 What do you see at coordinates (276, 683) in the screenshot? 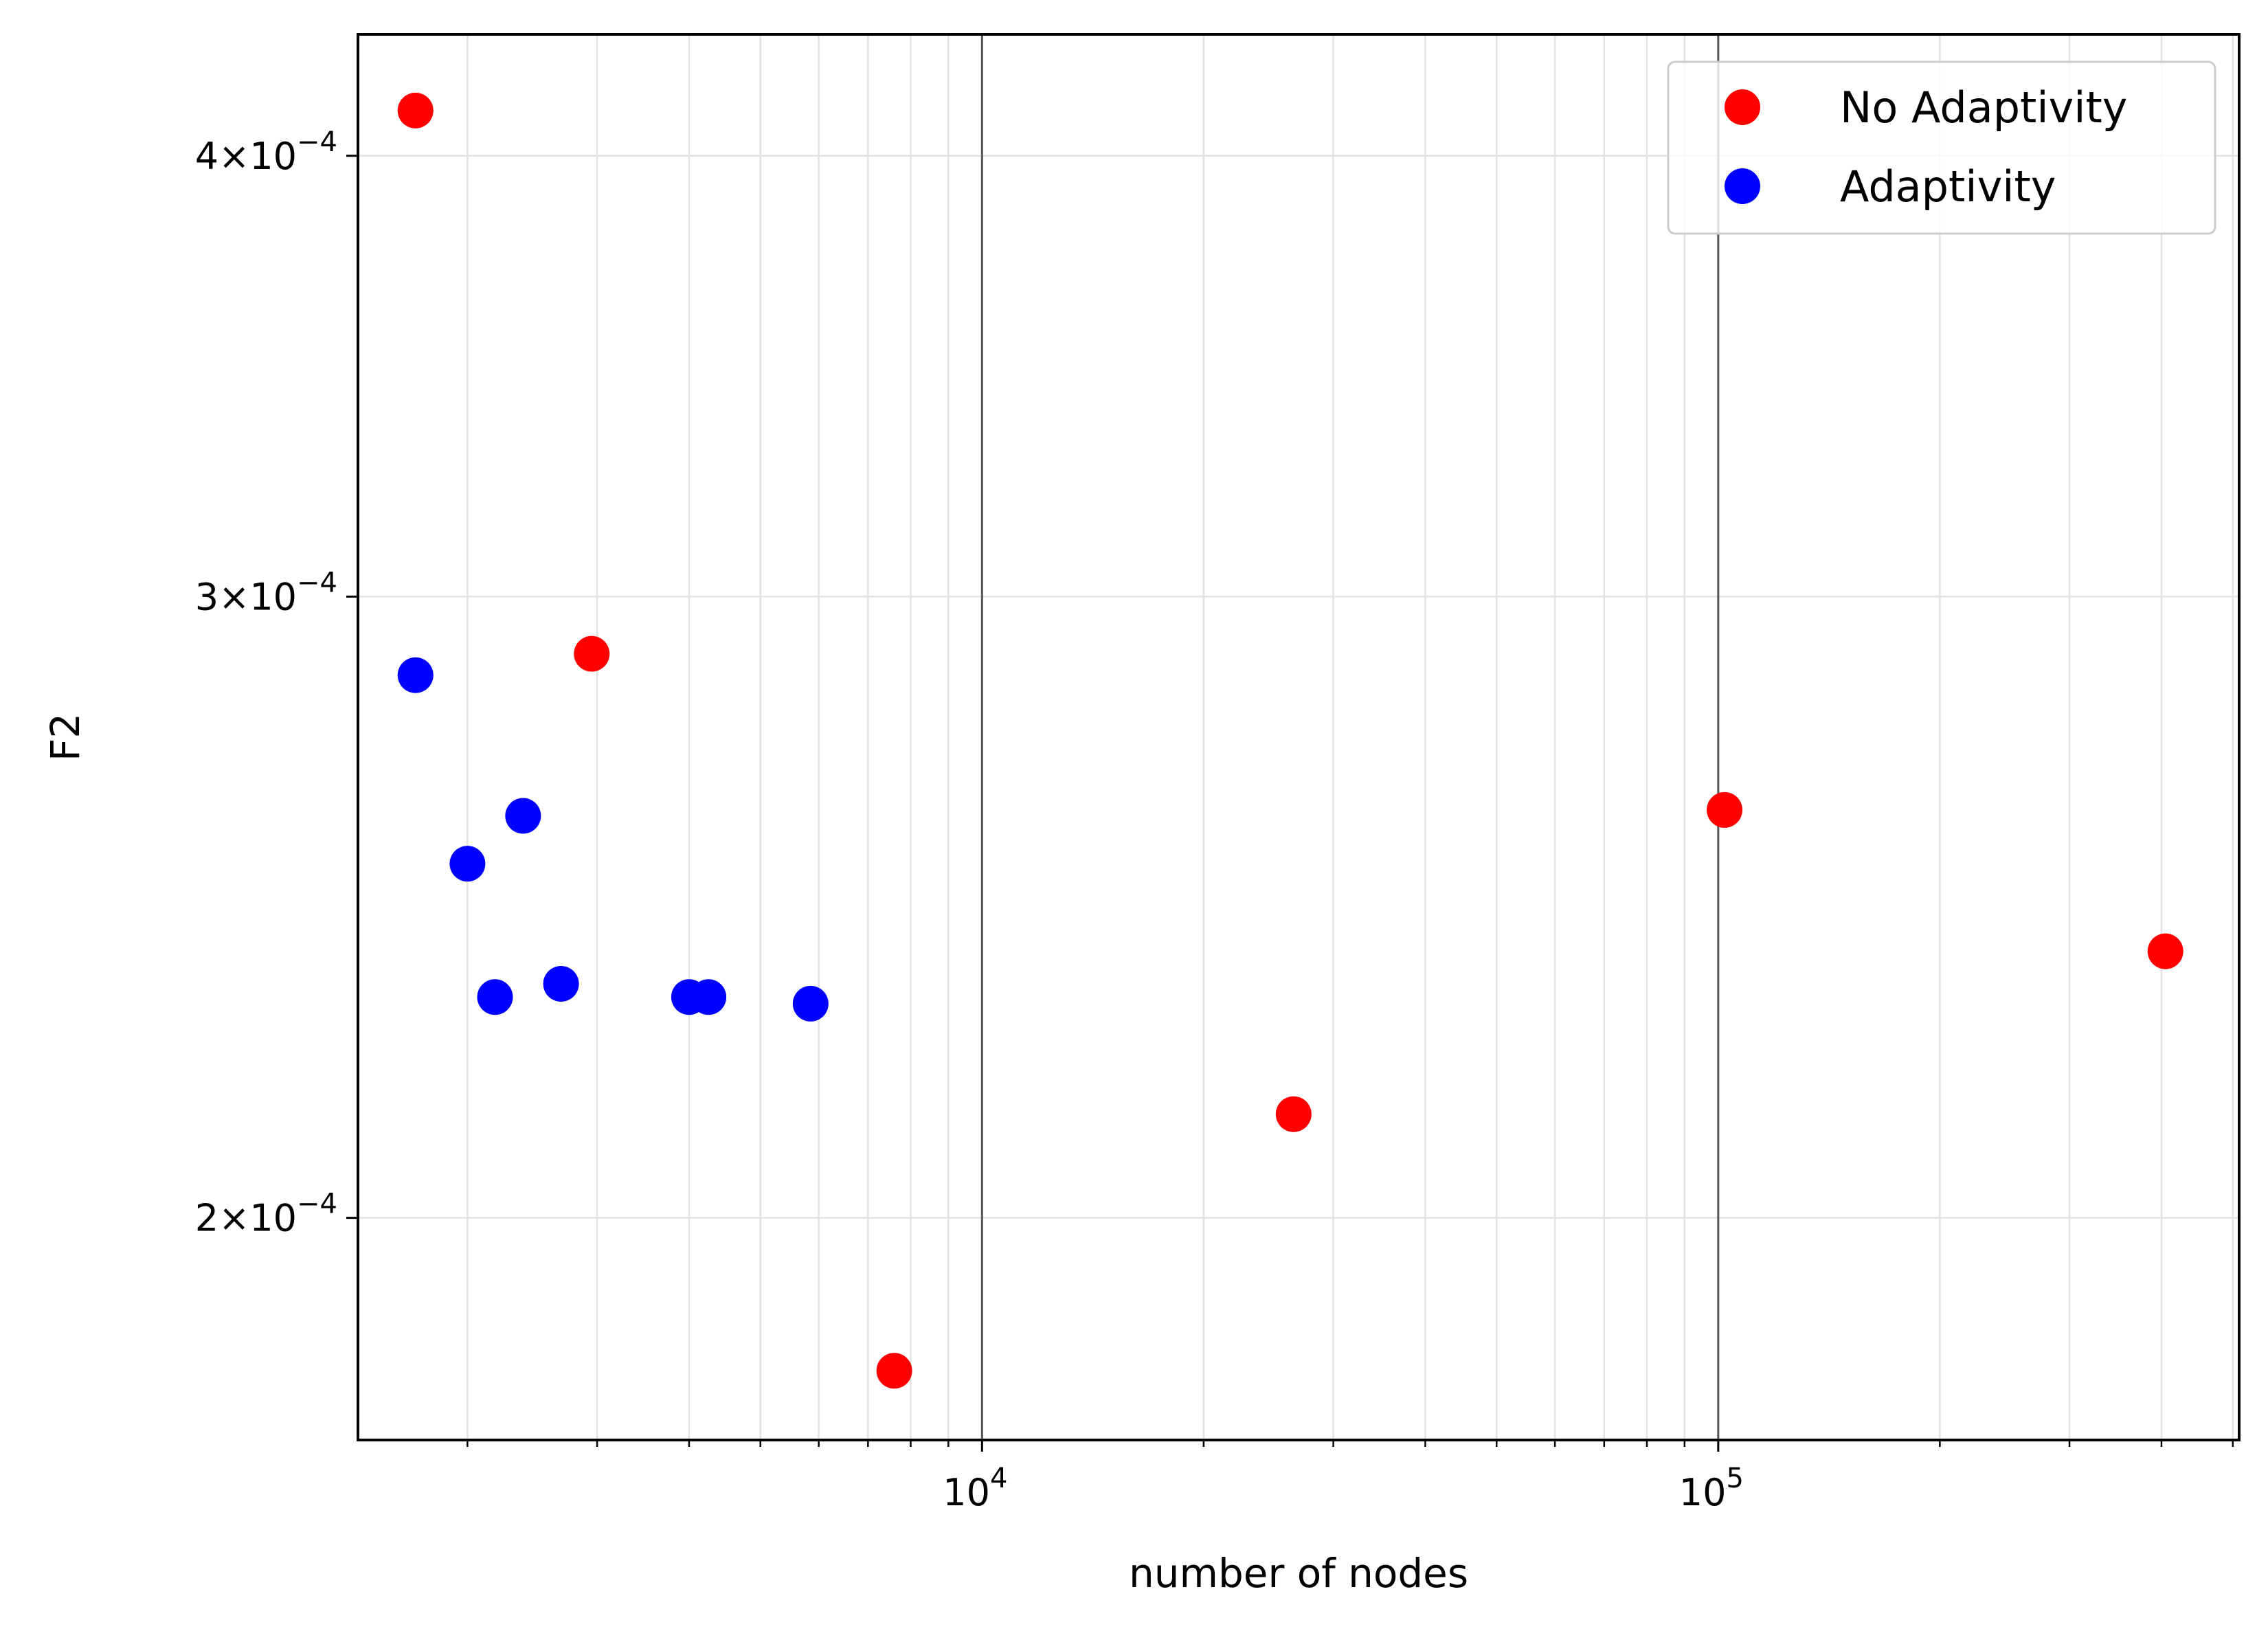
I see `y-axis-ticks: 4×10−43×10−42×10−4` at bounding box center [276, 683].